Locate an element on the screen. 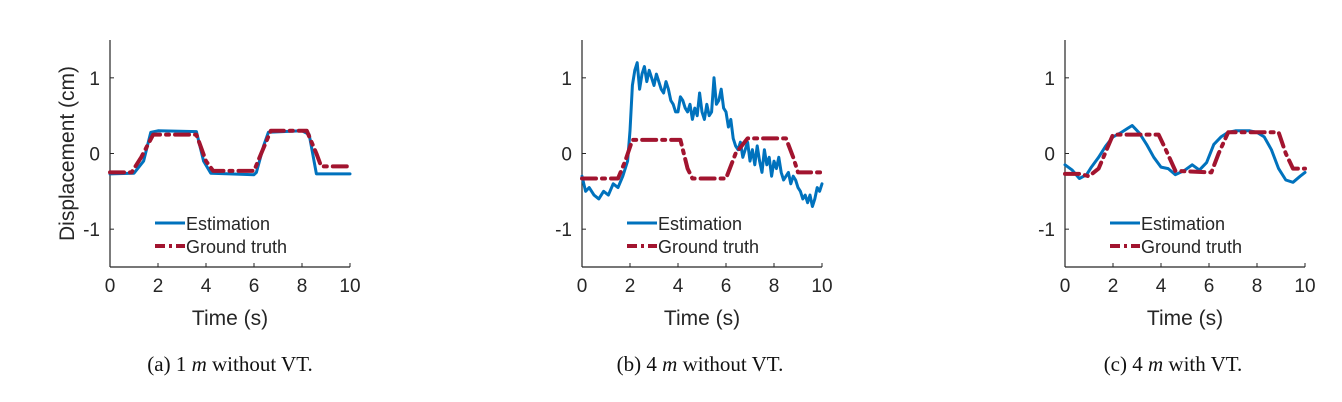 This screenshot has width=1342, height=402. caption-c-unit: m is located at coordinates (1156, 364).